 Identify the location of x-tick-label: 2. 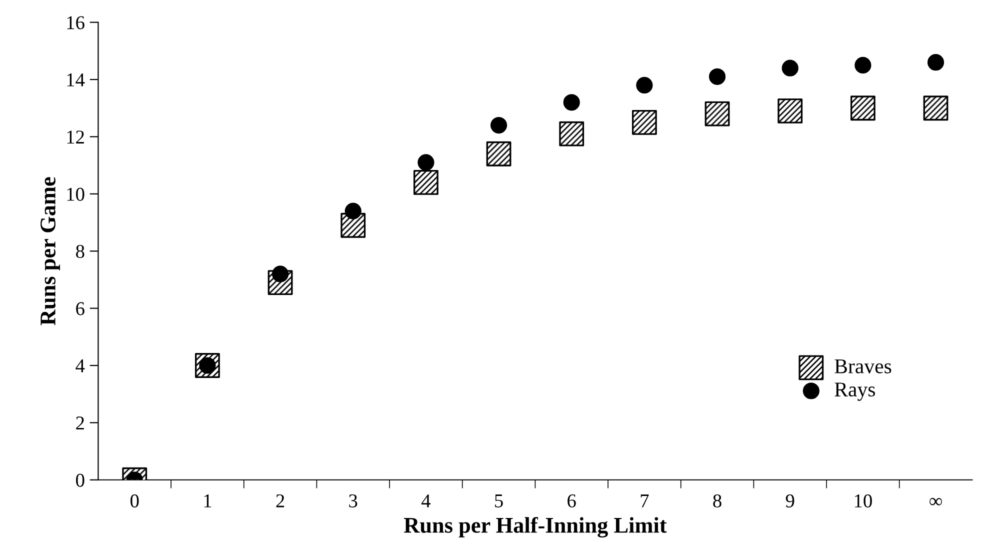
(280, 501).